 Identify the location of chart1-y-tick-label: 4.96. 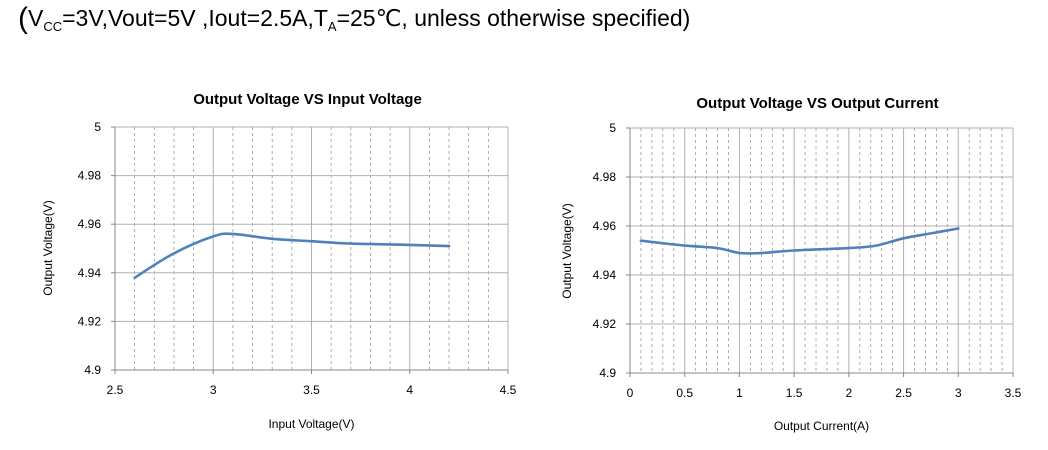
(90, 224).